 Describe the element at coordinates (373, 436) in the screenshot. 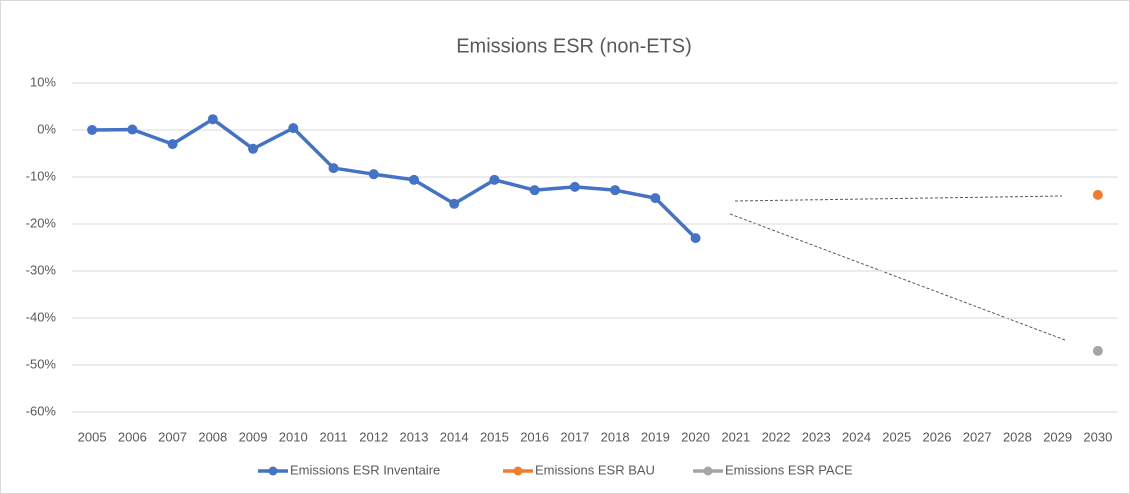

I see `x-tick-label: 2012` at that location.